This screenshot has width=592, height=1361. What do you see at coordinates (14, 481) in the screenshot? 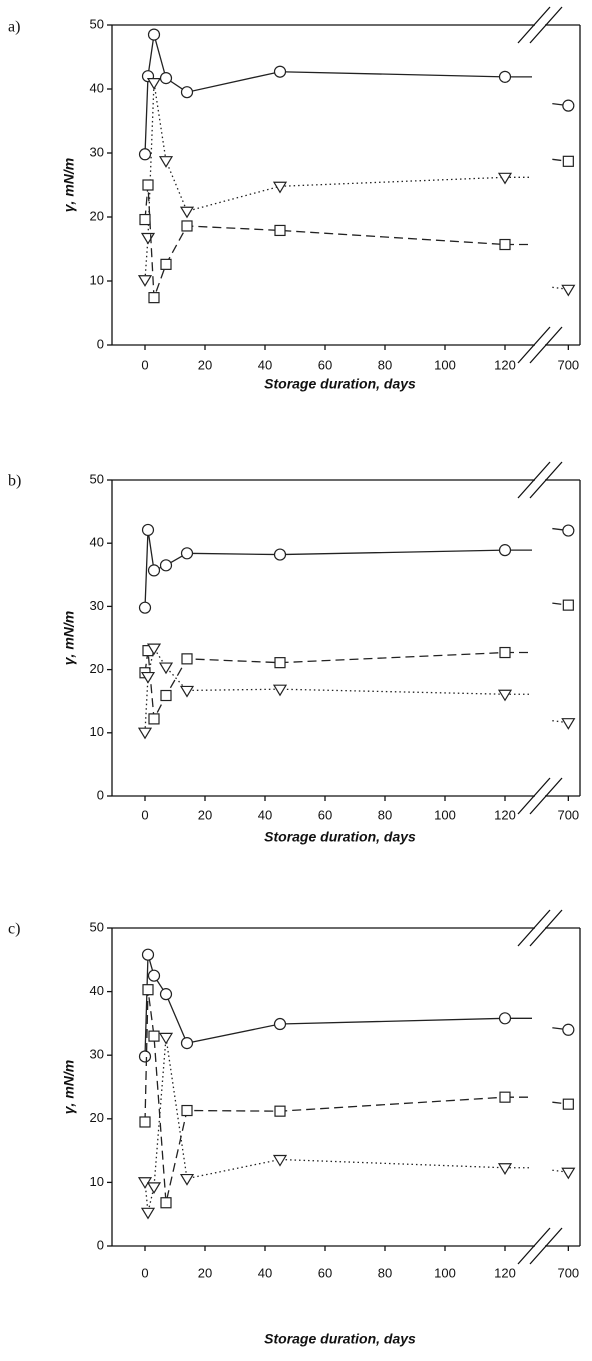
I see `panel-label: b)` at bounding box center [14, 481].